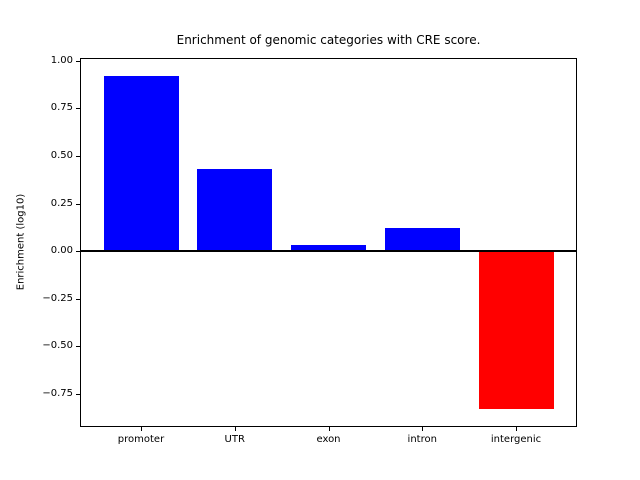  Describe the element at coordinates (57, 298) in the screenshot. I see `y-tick-label: −0.25` at that location.